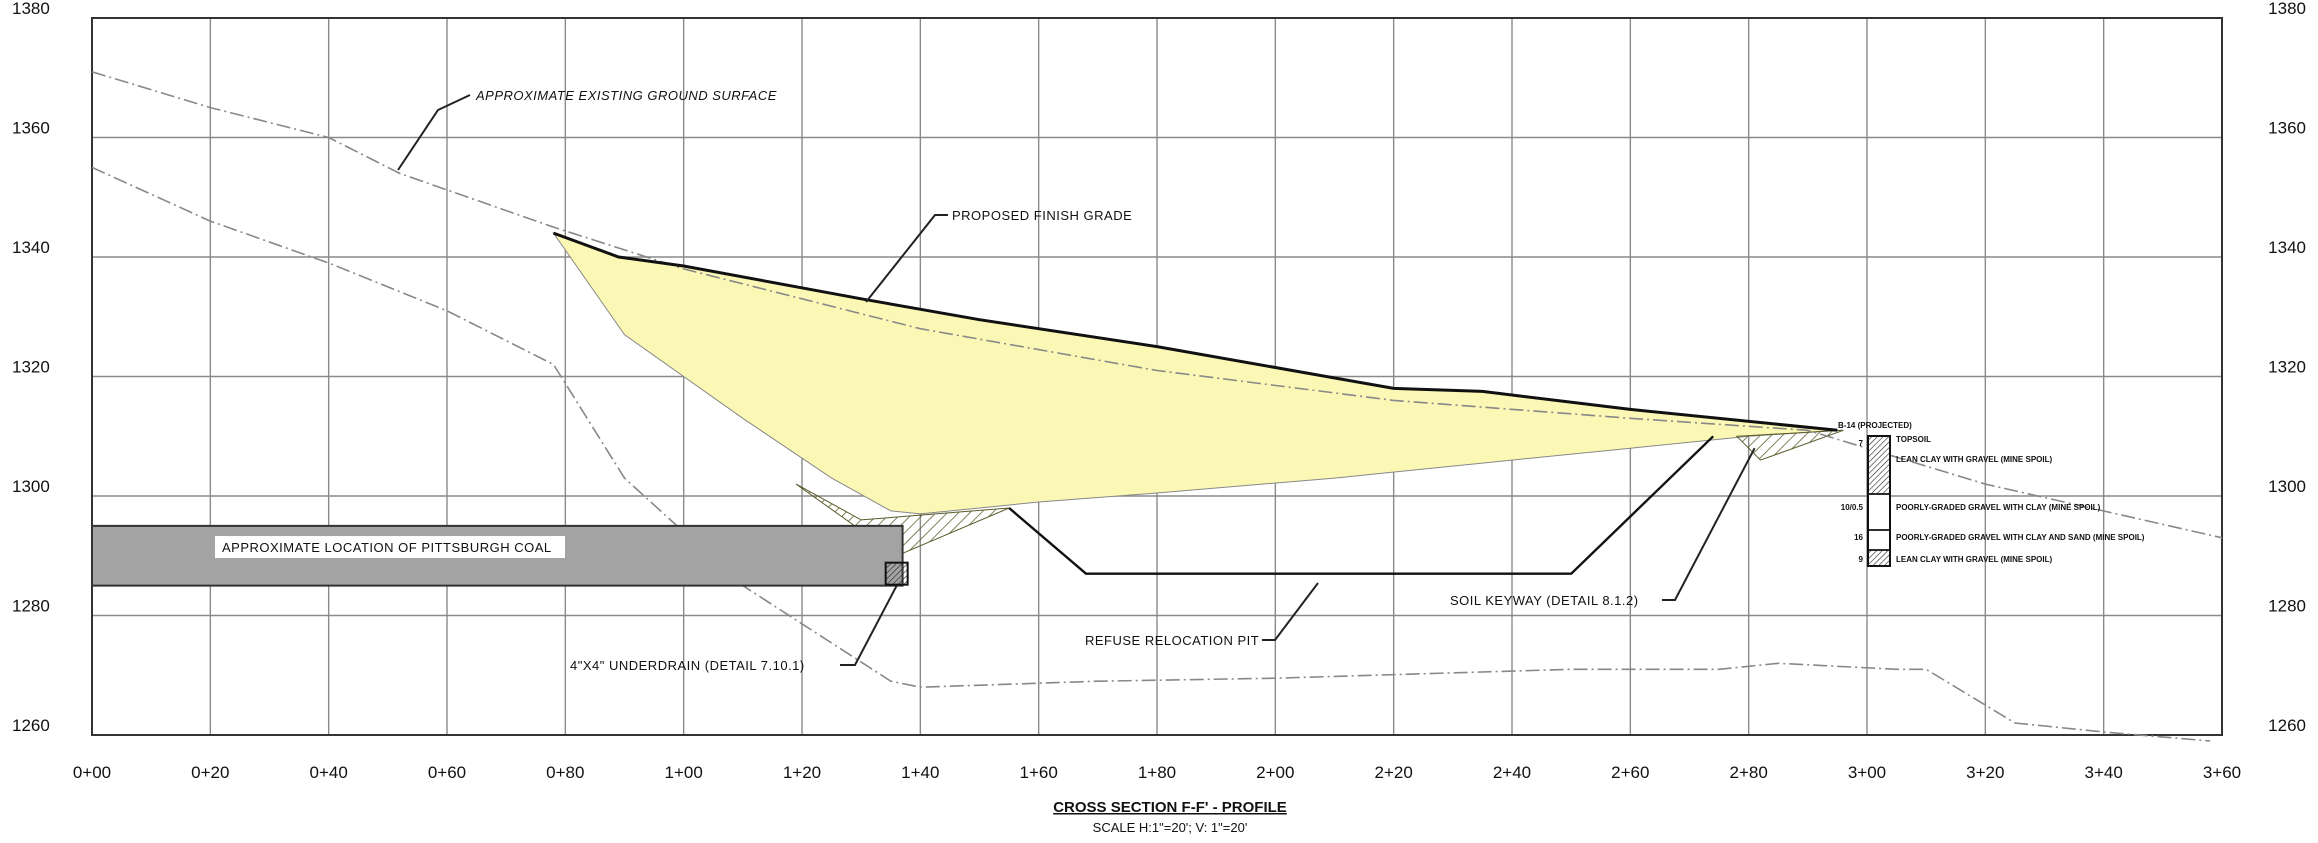 This screenshot has width=2318, height=843. I want to click on x-tick-label: 2+40, so click(1512, 772).